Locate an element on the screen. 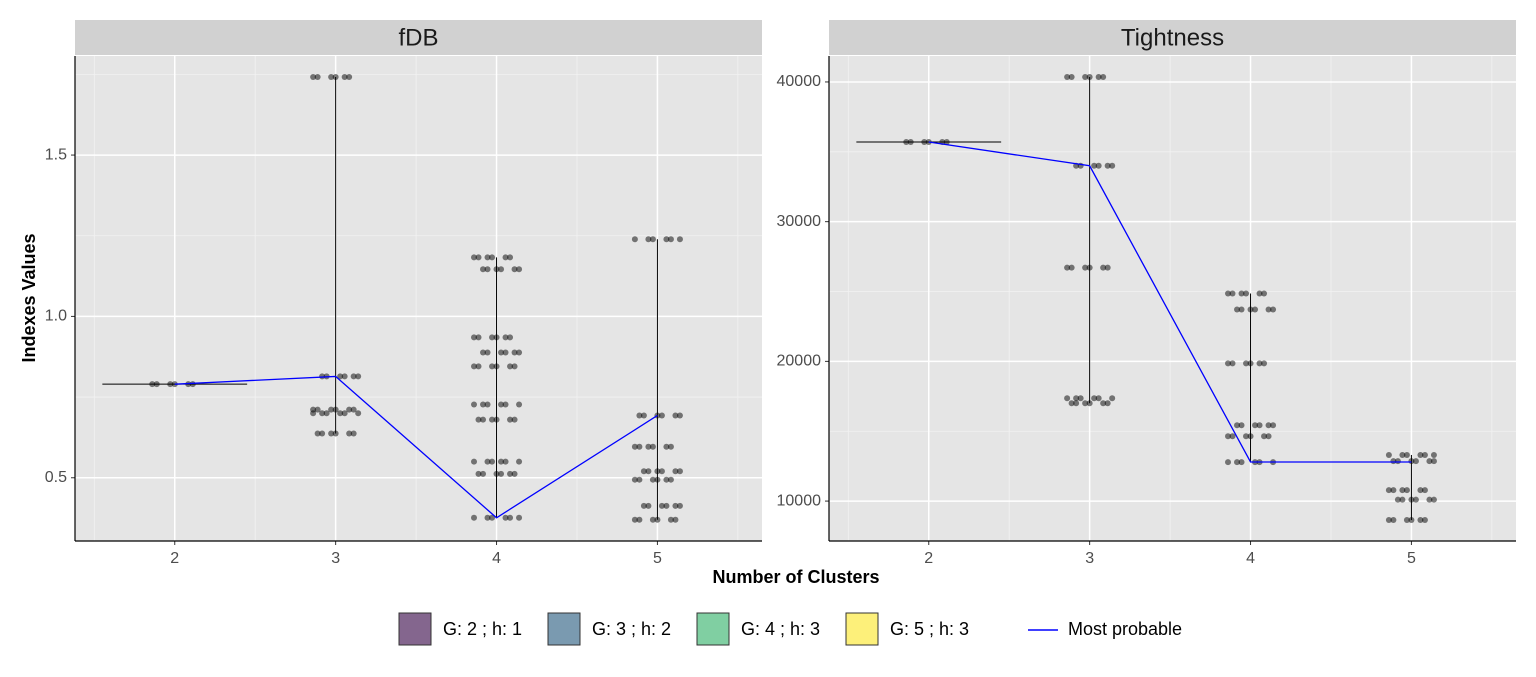  x-tick-label: 2 is located at coordinates (174, 558).